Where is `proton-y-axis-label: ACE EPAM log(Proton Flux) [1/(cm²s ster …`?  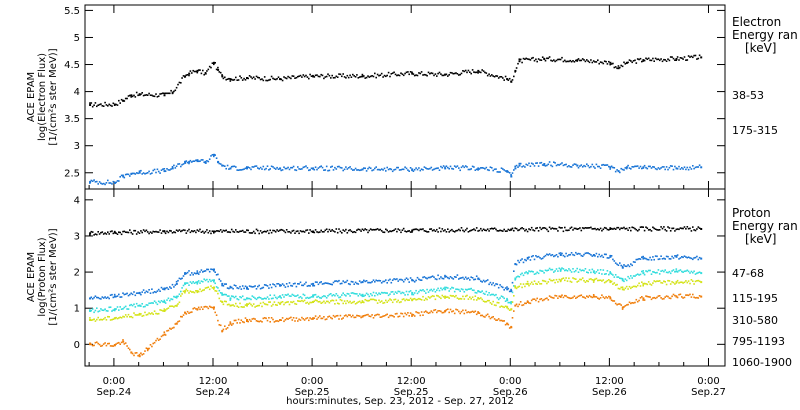 proton-y-axis-label: ACE EPAM log(Proton Flux) [1/(cm²s ster … is located at coordinates (42, 276).